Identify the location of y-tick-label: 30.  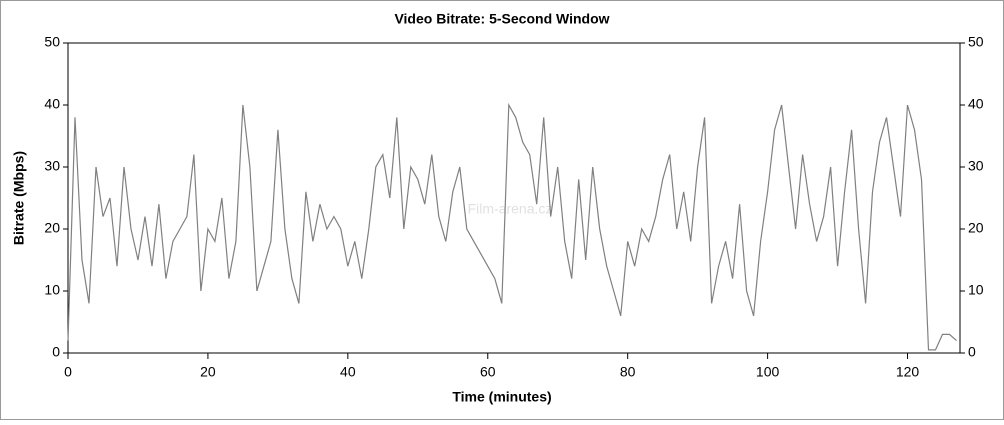
(52, 166).